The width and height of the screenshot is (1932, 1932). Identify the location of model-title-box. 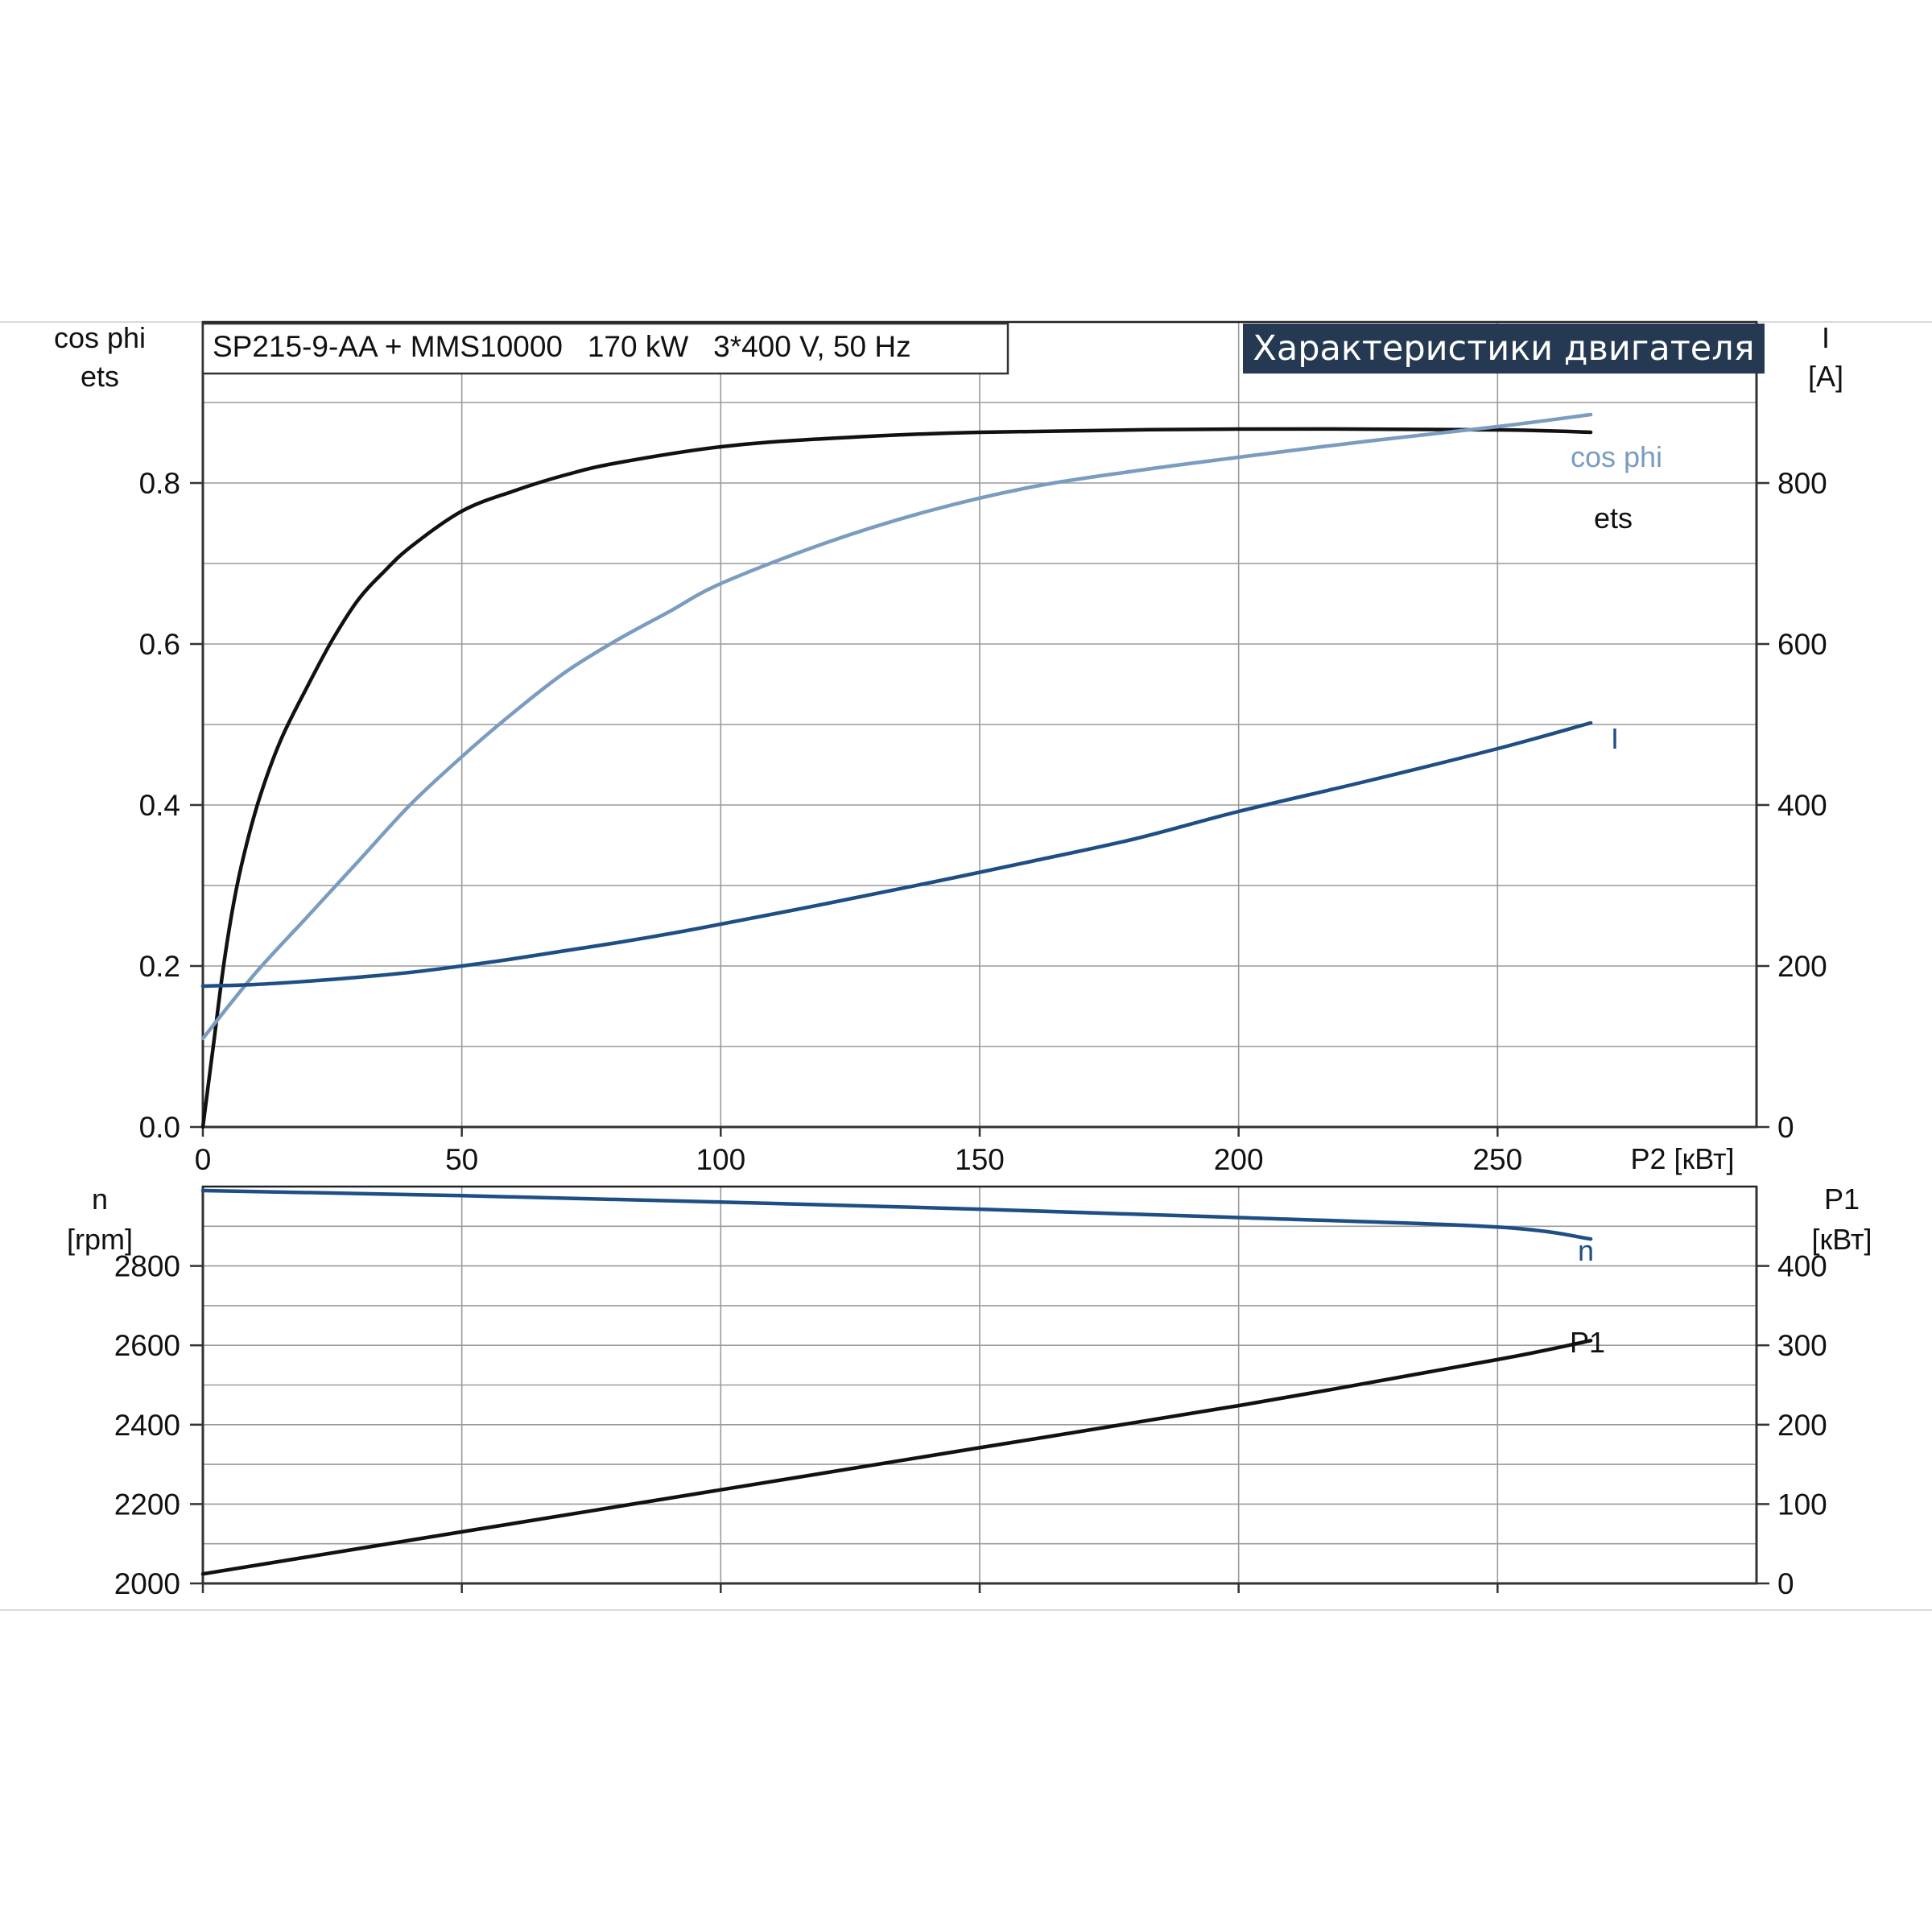
(605, 348).